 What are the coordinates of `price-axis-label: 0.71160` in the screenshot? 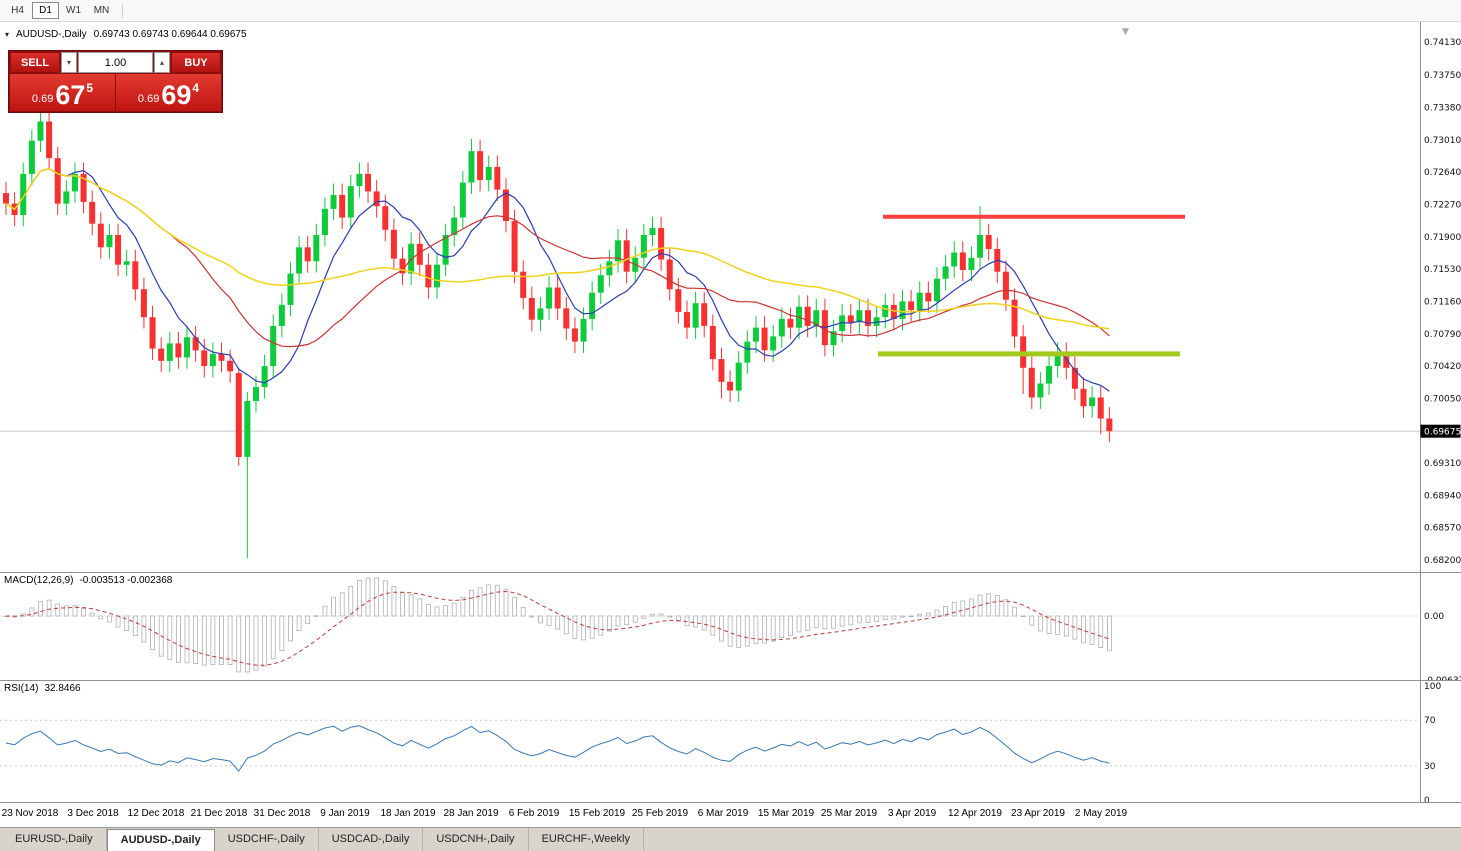 It's located at (1442, 302).